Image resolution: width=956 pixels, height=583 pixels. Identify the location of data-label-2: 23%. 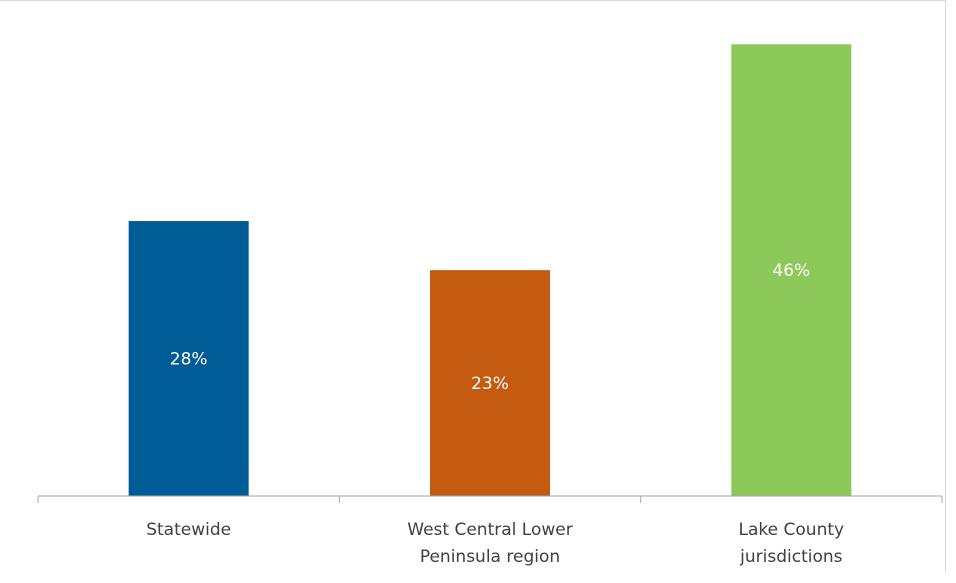
(490, 384).